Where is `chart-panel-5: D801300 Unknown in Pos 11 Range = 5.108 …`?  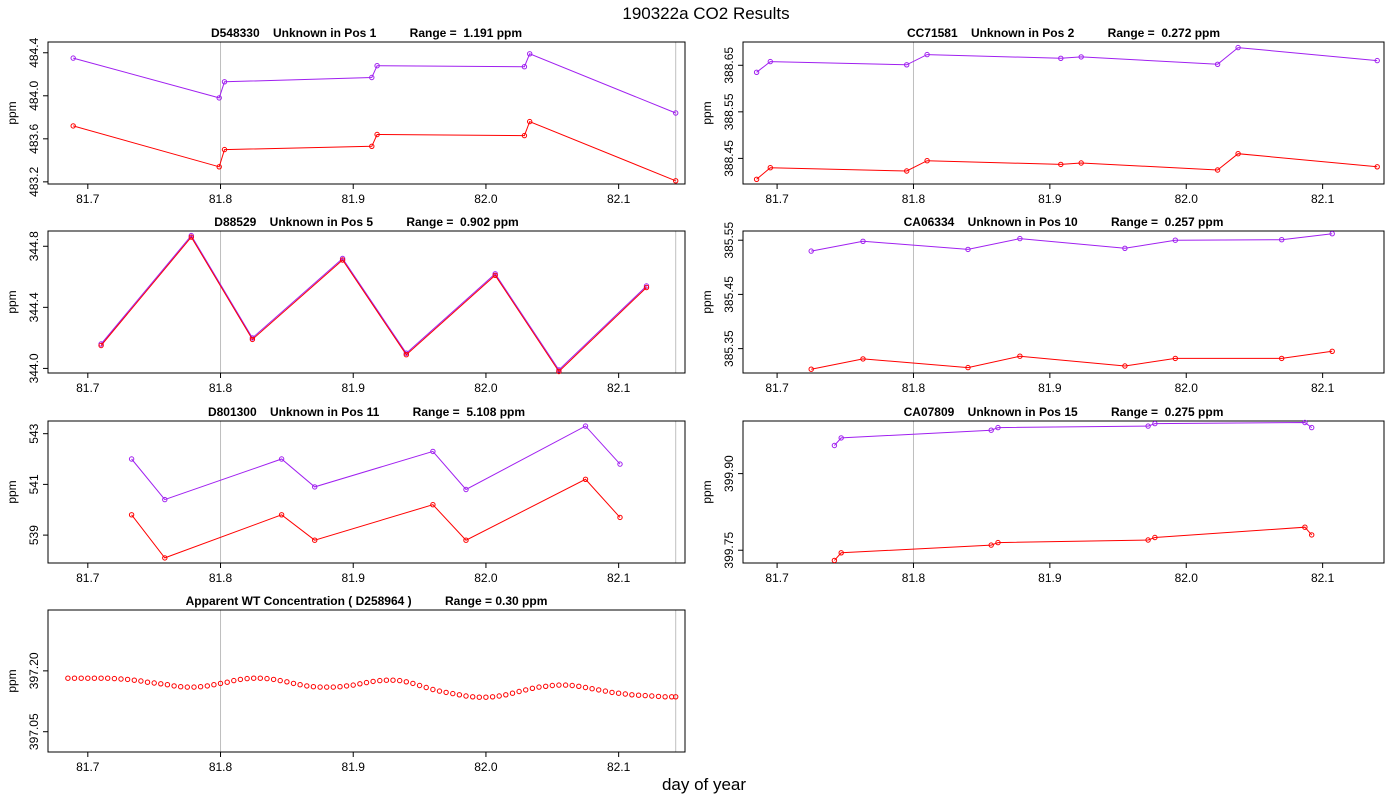
chart-panel-5: D801300 Unknown in Pos 11 Range = 5.108 … is located at coordinates (345, 495).